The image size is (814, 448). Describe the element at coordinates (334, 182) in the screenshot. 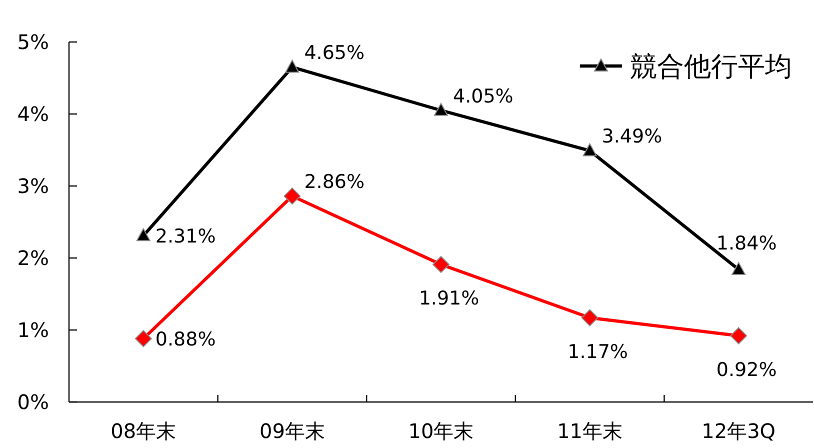

I see `data-label: 2.86%` at that location.